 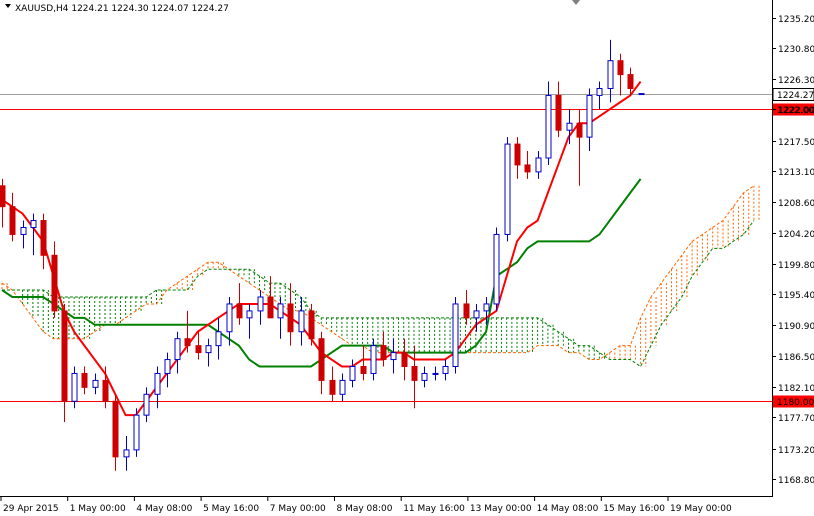 I want to click on y-tick-label: 1199.80, so click(x=796, y=266).